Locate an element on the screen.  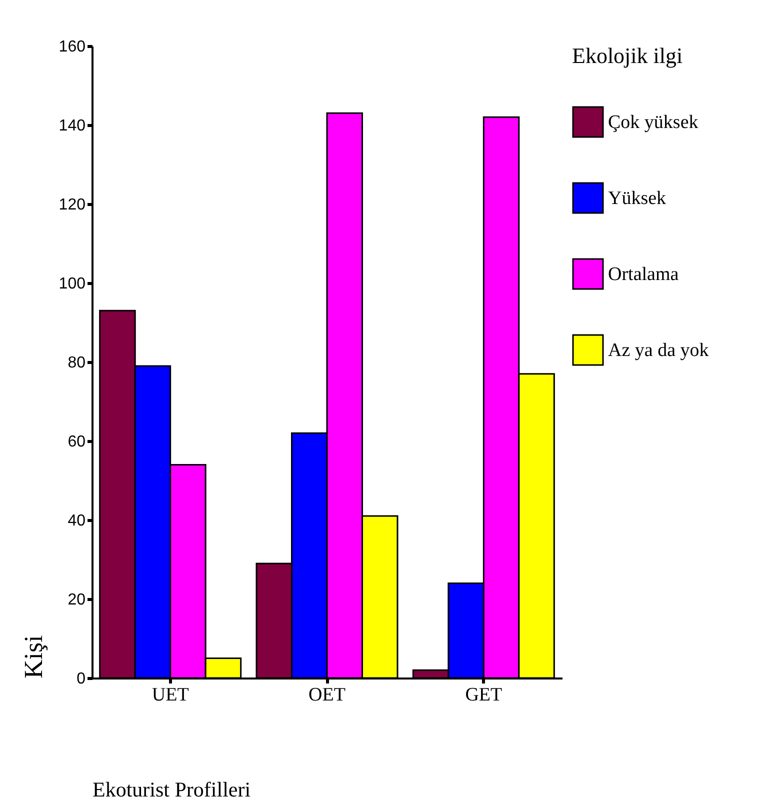
legend-label: Ortalama is located at coordinates (644, 274).